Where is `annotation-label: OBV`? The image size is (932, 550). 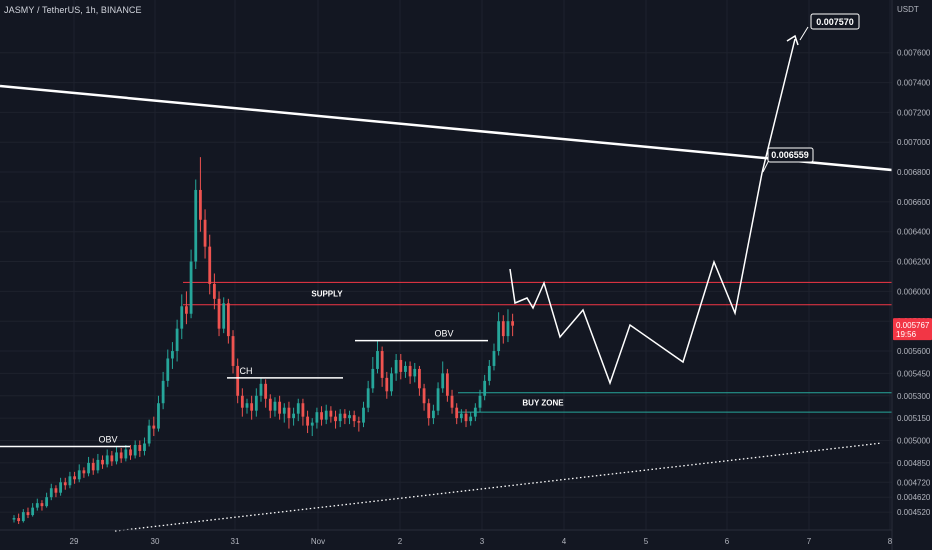
annotation-label: OBV is located at coordinates (107, 439).